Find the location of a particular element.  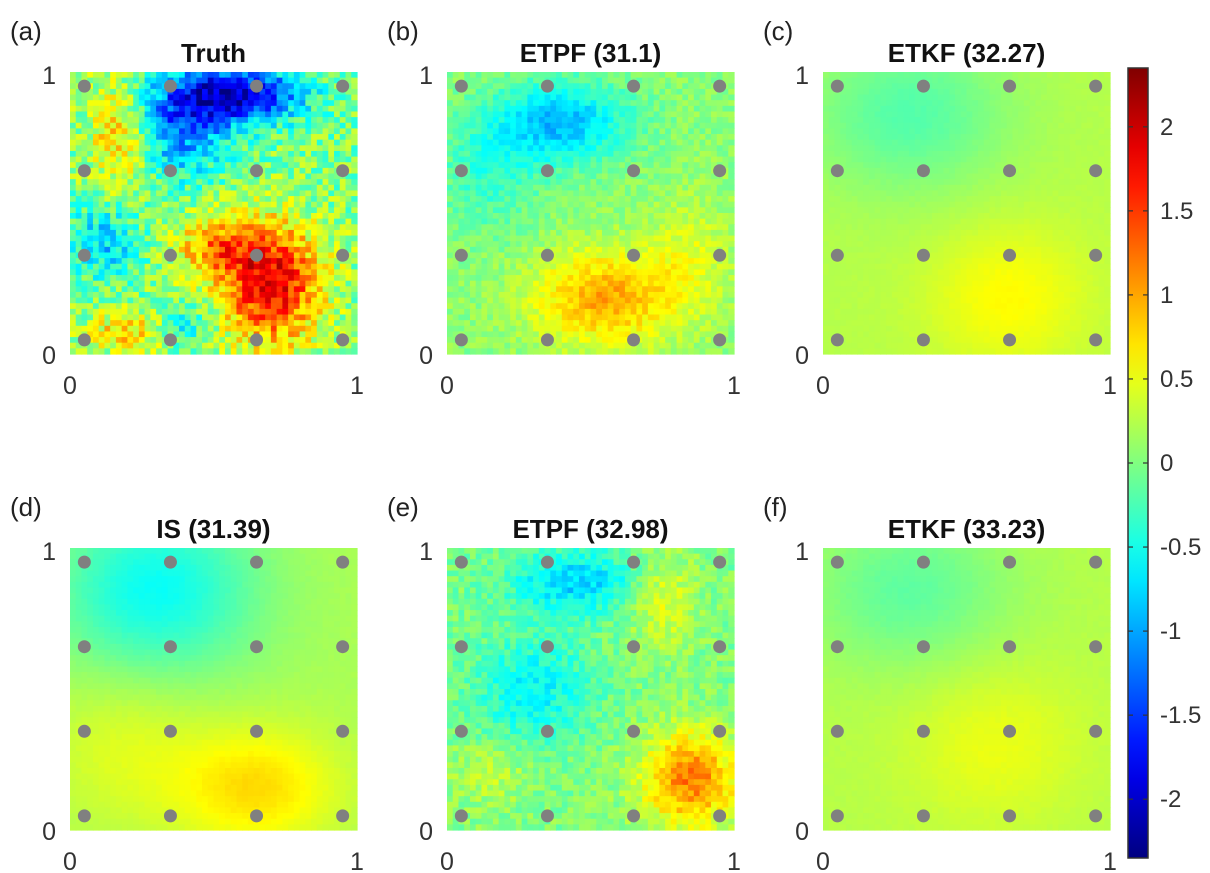

panel-f-title: ETKF (33.23) is located at coordinates (967, 529).